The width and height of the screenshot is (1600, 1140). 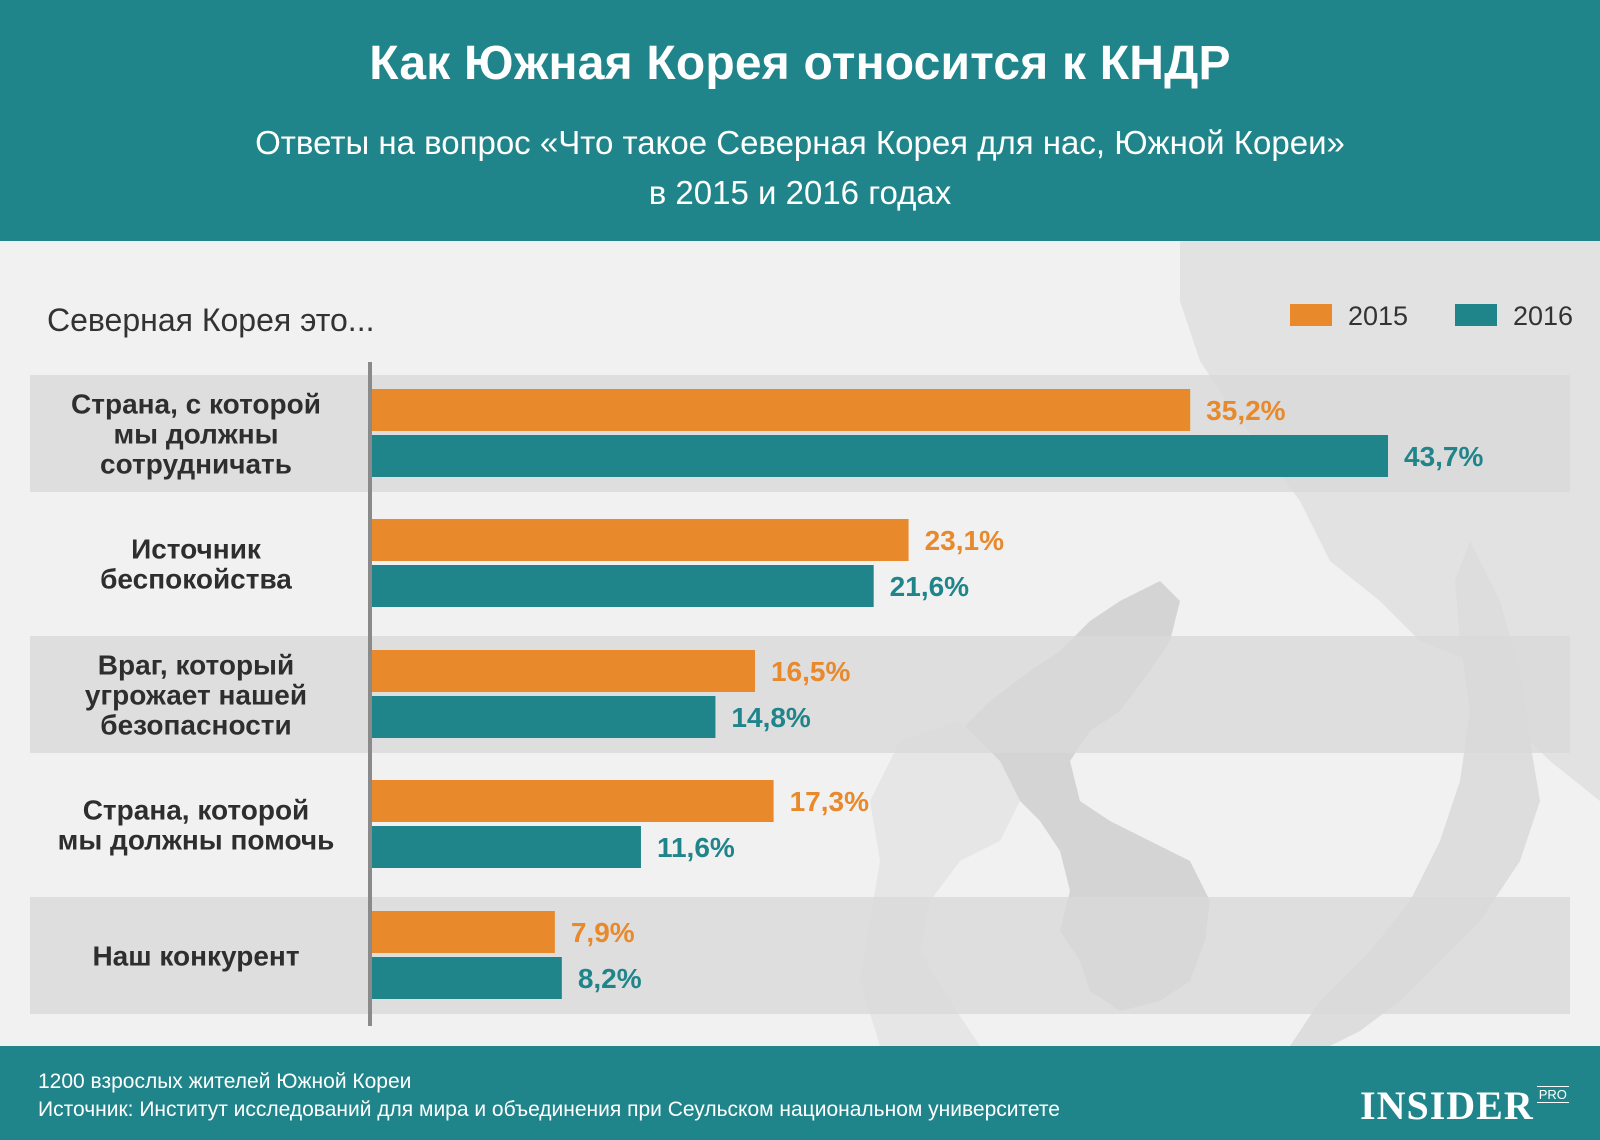 I want to click on category-label-3-line-0: Страна, которой, so click(x=196, y=810).